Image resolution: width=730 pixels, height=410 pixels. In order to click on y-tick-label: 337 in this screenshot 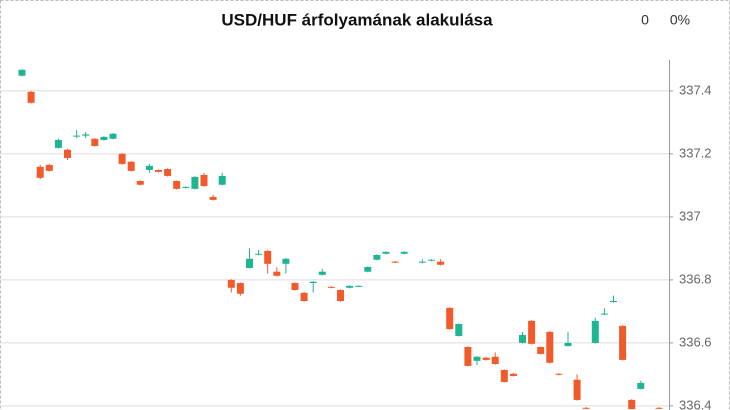, I will do `click(690, 215)`.